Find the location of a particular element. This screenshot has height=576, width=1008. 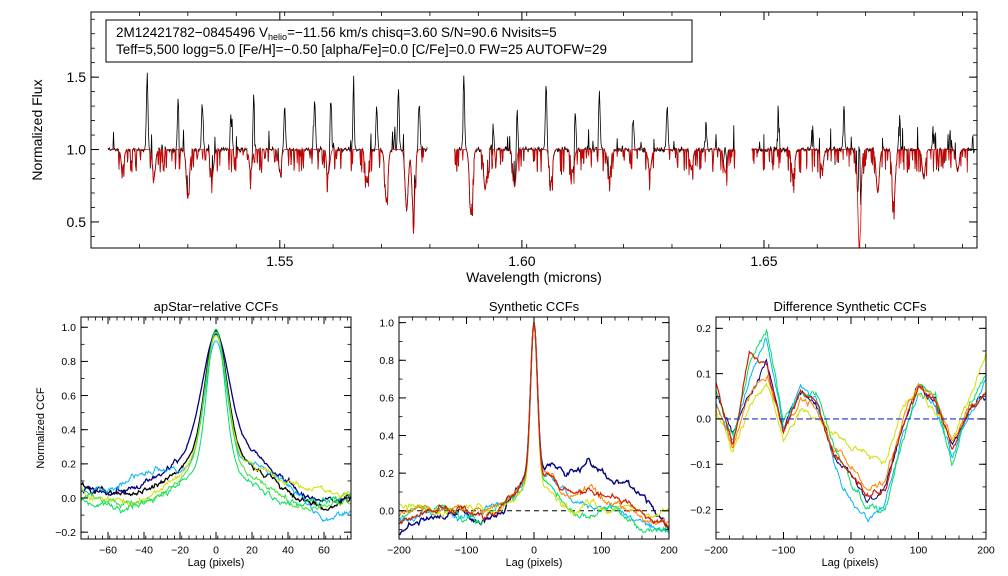

ccf-synthetic-y-tick-label: 0.6 is located at coordinates (386, 399).